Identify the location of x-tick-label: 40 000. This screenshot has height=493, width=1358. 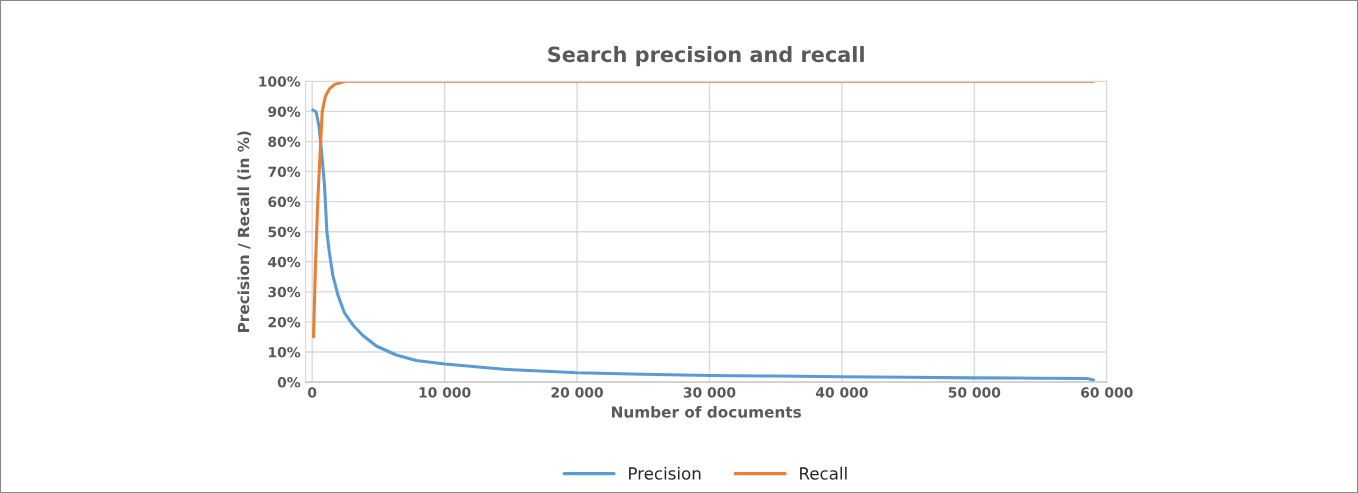
(841, 392).